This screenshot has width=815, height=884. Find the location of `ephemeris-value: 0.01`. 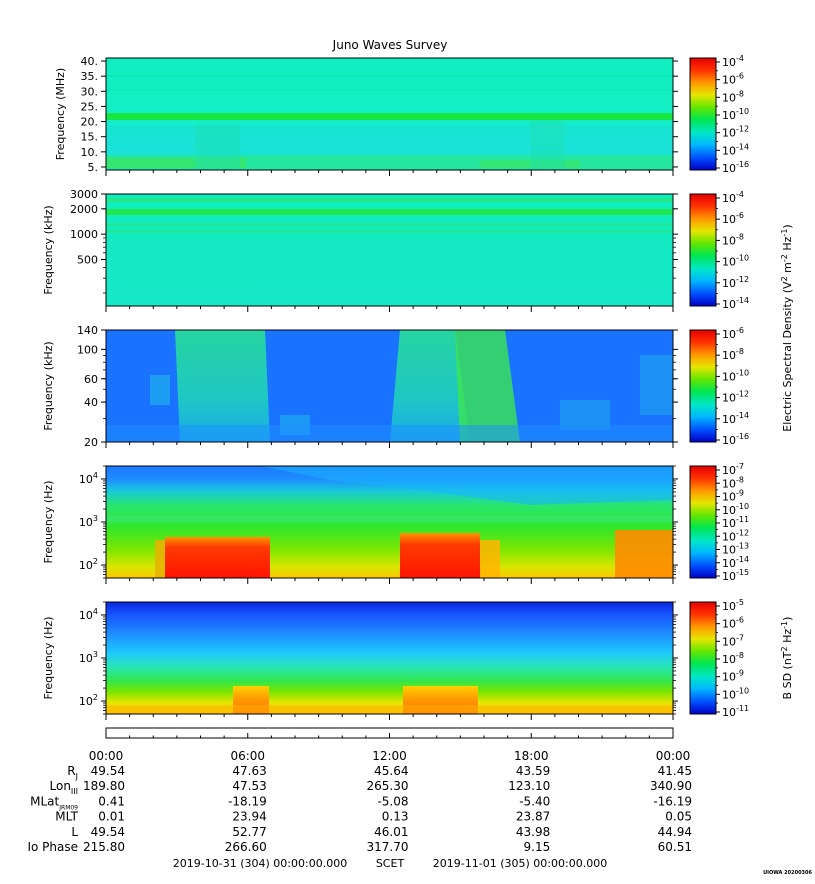

ephemeris-value: 0.01 is located at coordinates (111, 817).